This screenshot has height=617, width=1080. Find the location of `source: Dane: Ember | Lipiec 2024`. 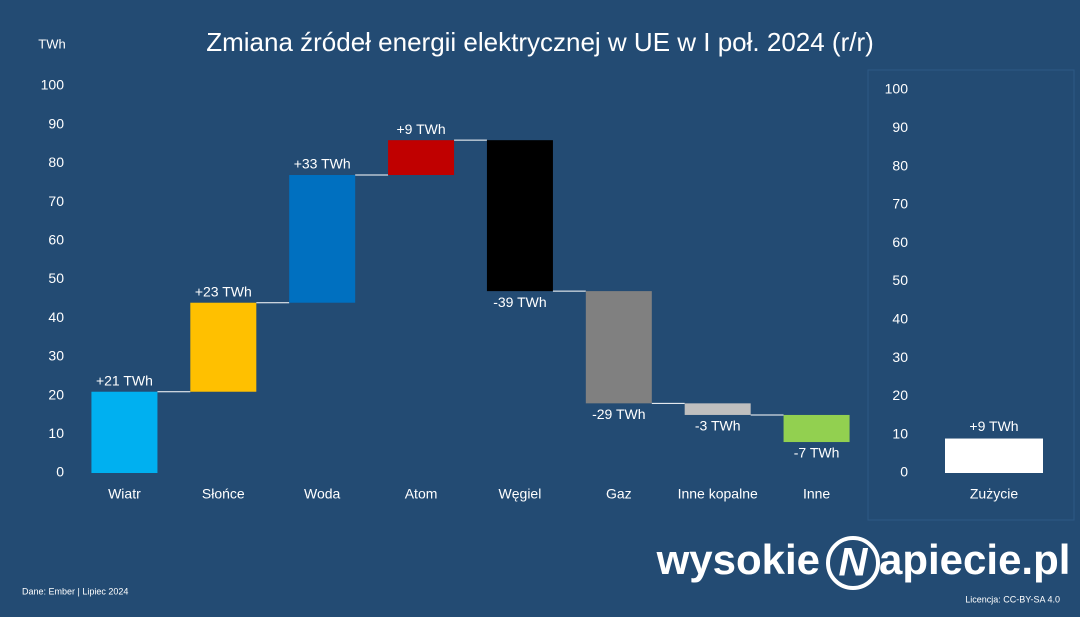

source: Dane: Ember | Lipiec 2024 is located at coordinates (75, 591).